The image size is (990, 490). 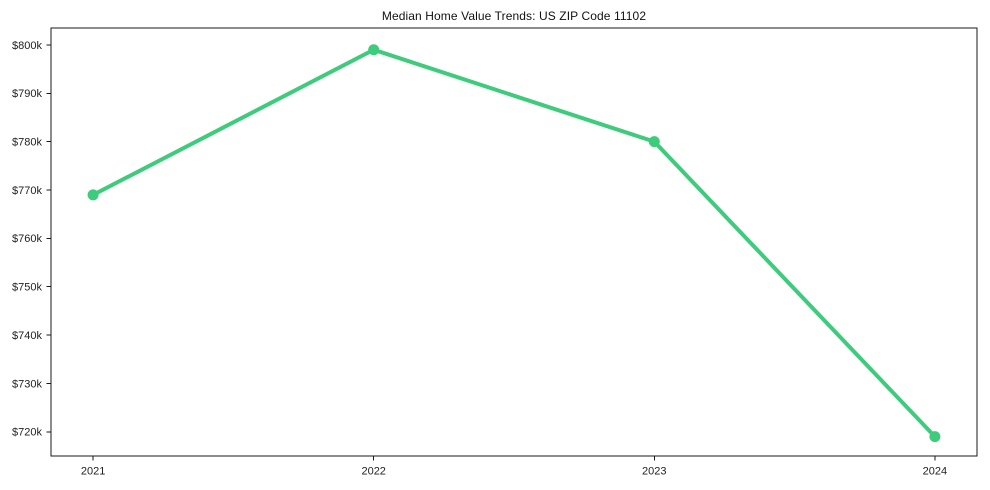 I want to click on x-tick-label: 2021, so click(x=93, y=472).